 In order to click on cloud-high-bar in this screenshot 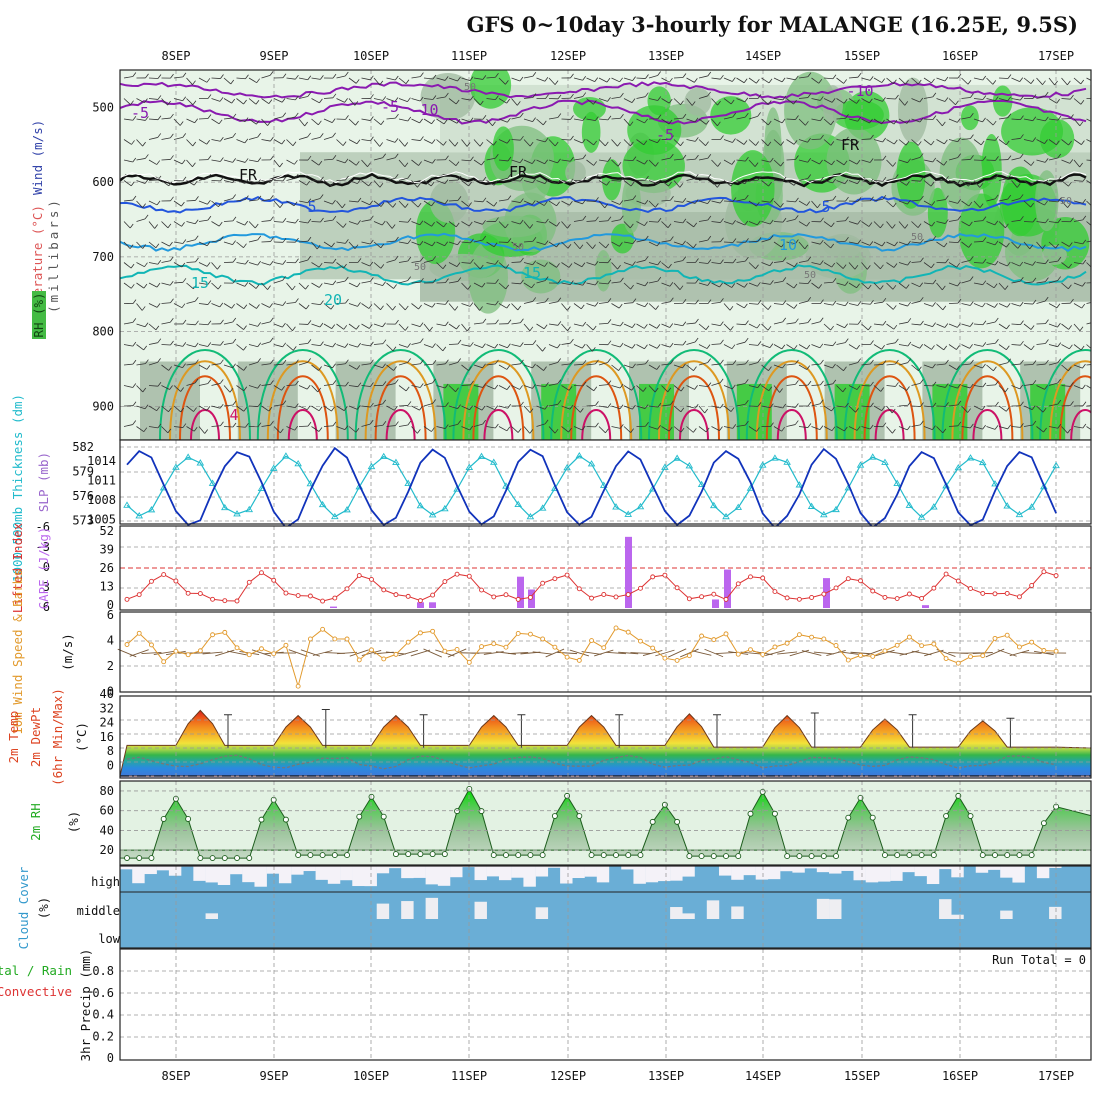, I will do `click(480, 873)`.